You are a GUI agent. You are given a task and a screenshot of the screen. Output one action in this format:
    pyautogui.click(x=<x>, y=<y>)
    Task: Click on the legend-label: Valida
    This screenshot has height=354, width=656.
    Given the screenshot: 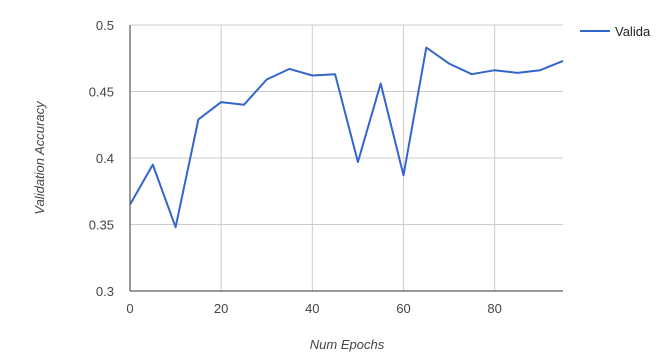 What is the action you would take?
    pyautogui.click(x=633, y=31)
    